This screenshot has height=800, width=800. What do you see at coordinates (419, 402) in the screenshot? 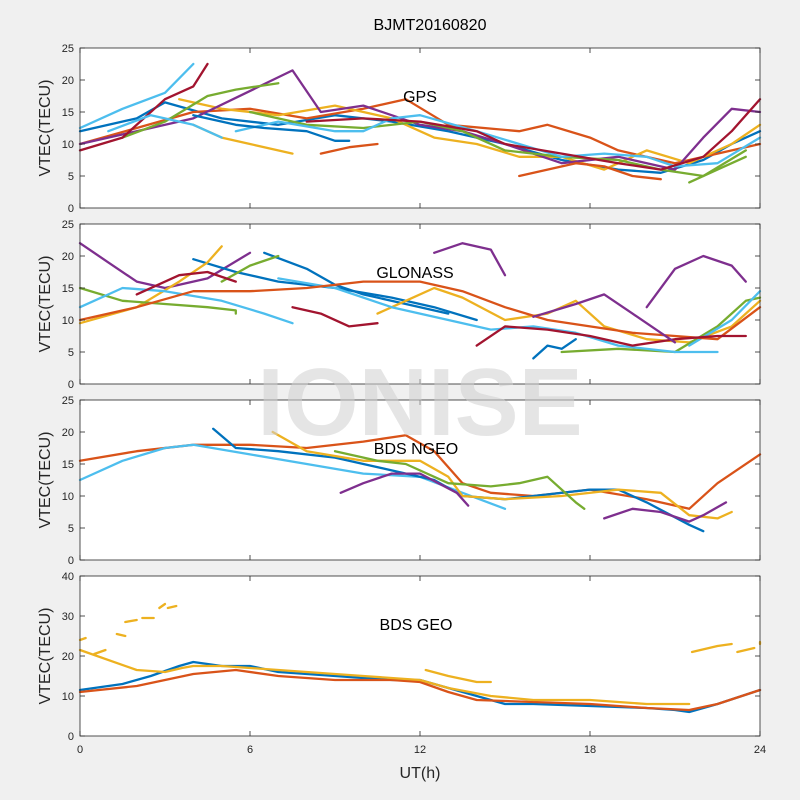
I see `watermark-text: IONISE` at bounding box center [419, 402].